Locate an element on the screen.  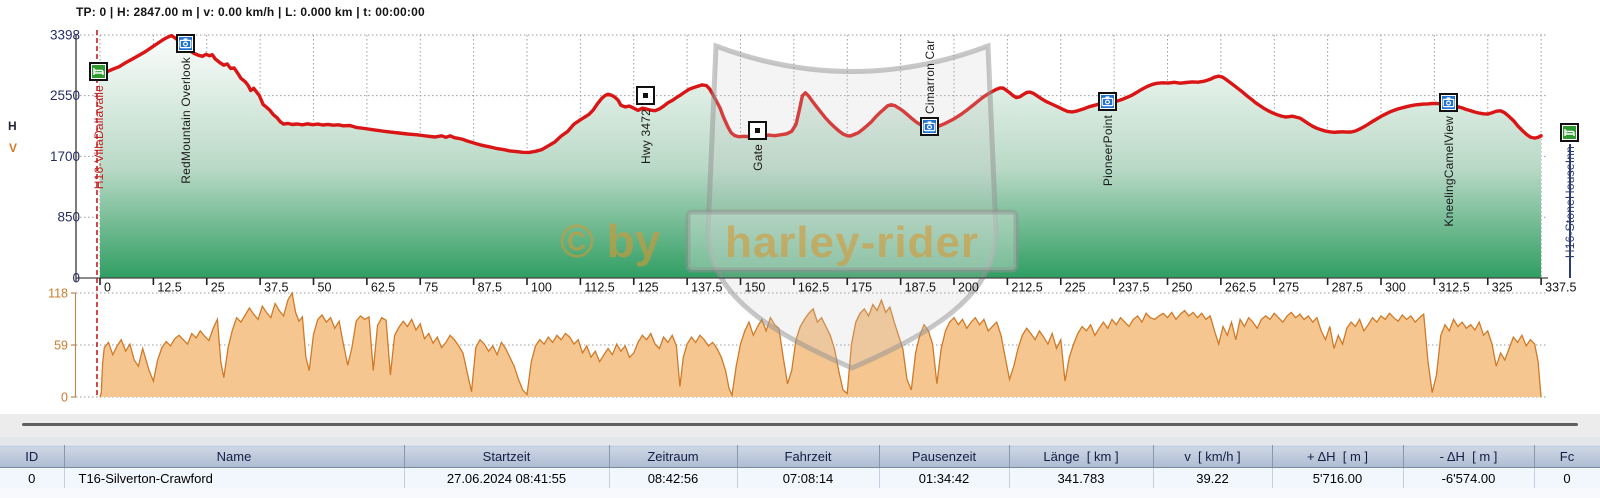
column-header-2: Startzeit is located at coordinates (507, 456).